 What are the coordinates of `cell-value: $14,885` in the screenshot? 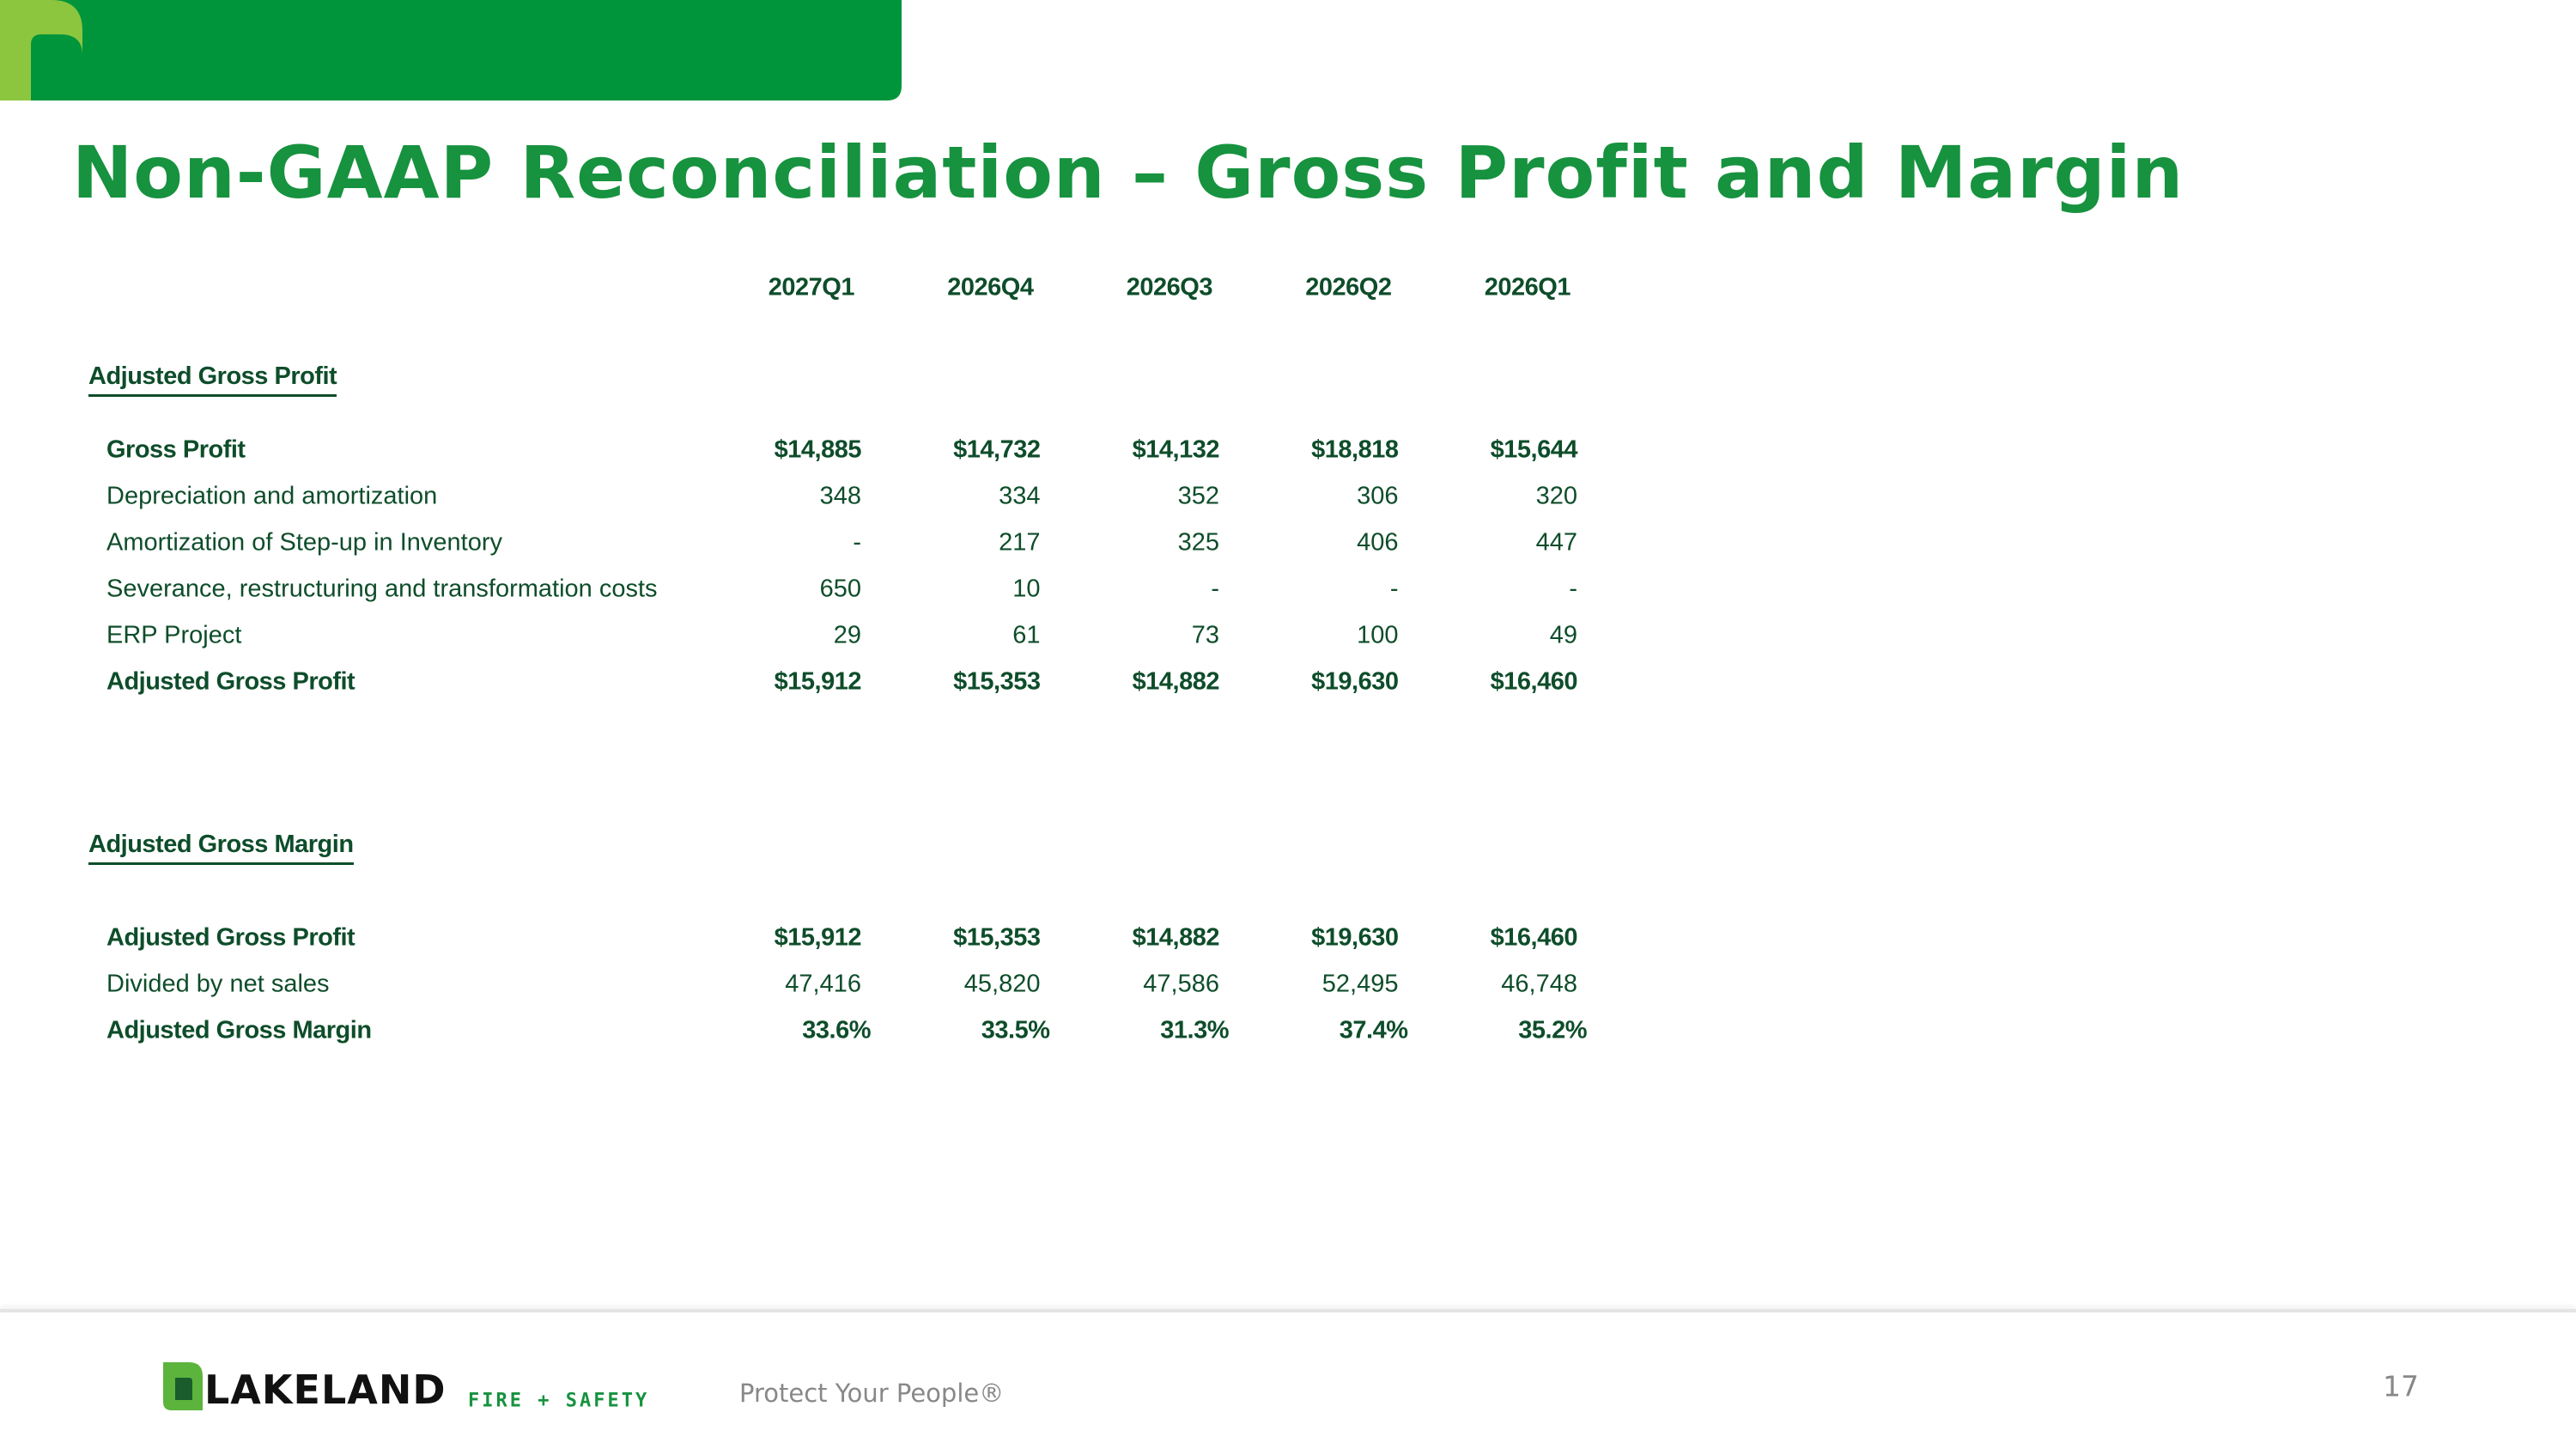 It's located at (818, 449).